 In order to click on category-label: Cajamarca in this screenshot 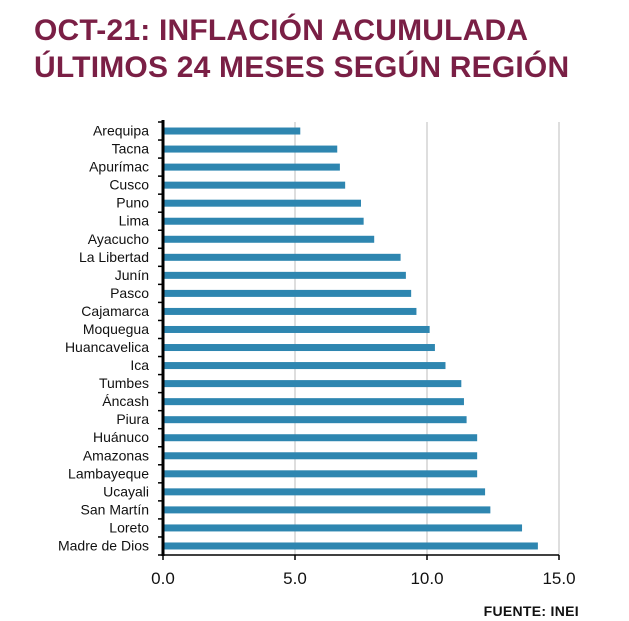, I will do `click(115, 311)`.